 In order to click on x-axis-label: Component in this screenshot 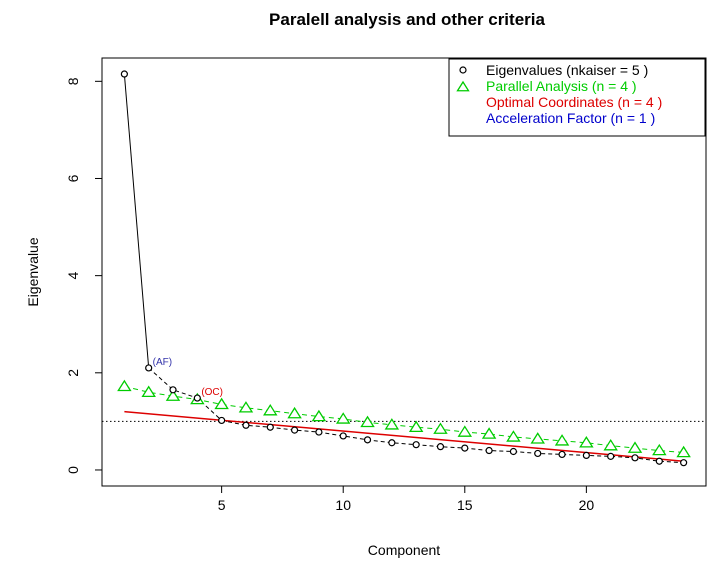, I will do `click(404, 550)`.